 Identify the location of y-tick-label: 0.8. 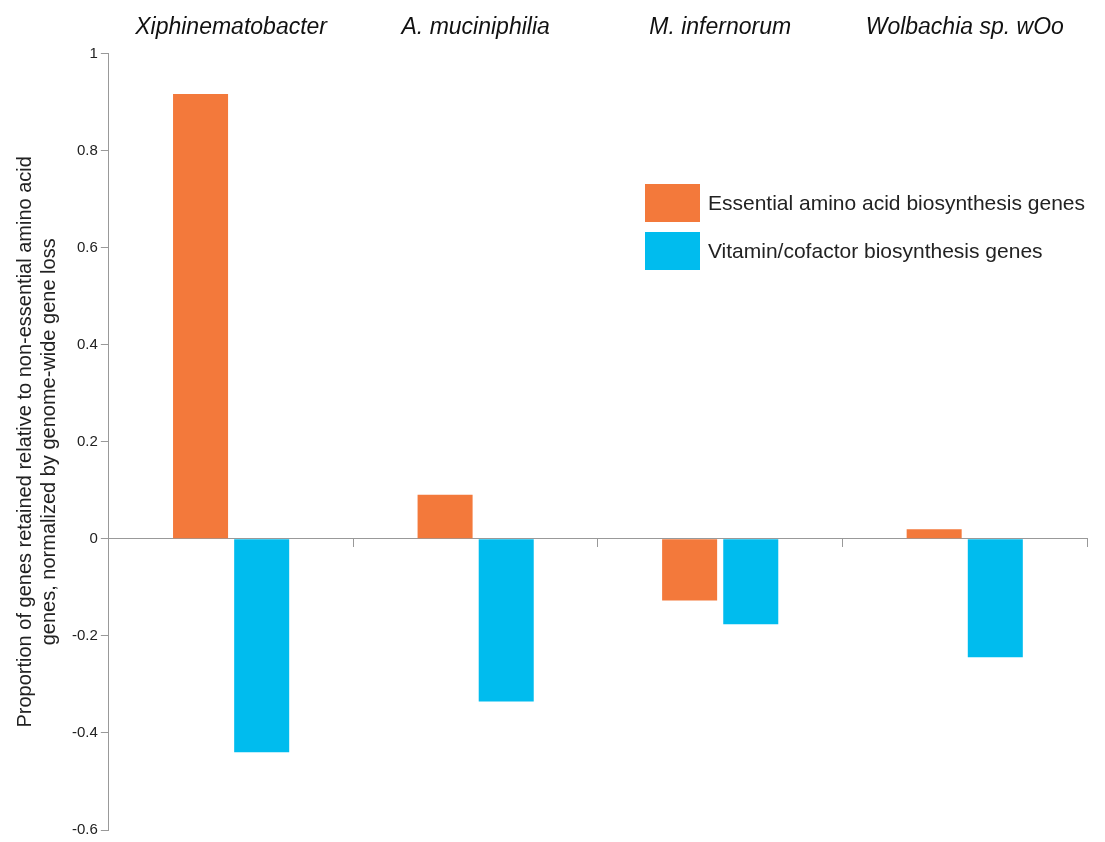
(87, 149).